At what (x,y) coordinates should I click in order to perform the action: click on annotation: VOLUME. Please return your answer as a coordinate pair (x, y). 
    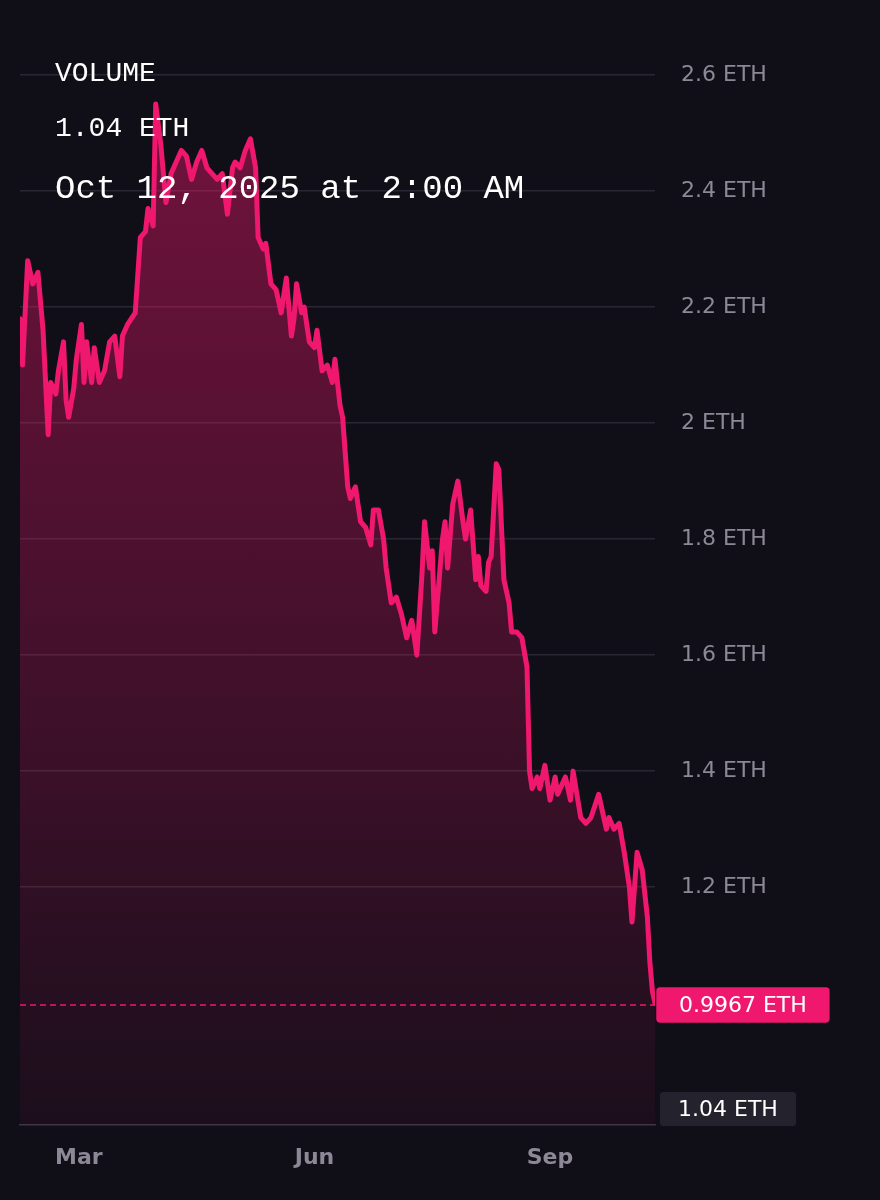
    Looking at the image, I should click on (105, 73).